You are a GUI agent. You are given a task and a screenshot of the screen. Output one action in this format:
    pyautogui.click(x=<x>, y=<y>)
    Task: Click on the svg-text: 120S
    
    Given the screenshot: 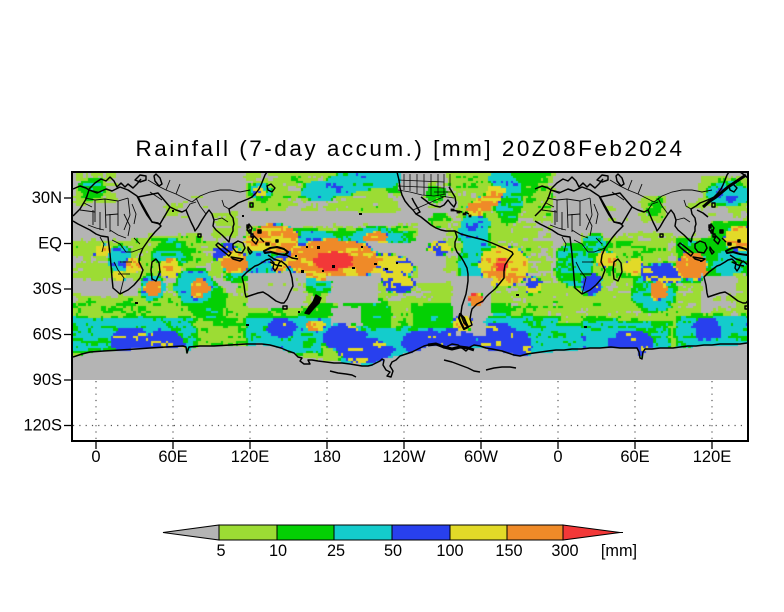 What is the action you would take?
    pyautogui.click(x=42, y=426)
    